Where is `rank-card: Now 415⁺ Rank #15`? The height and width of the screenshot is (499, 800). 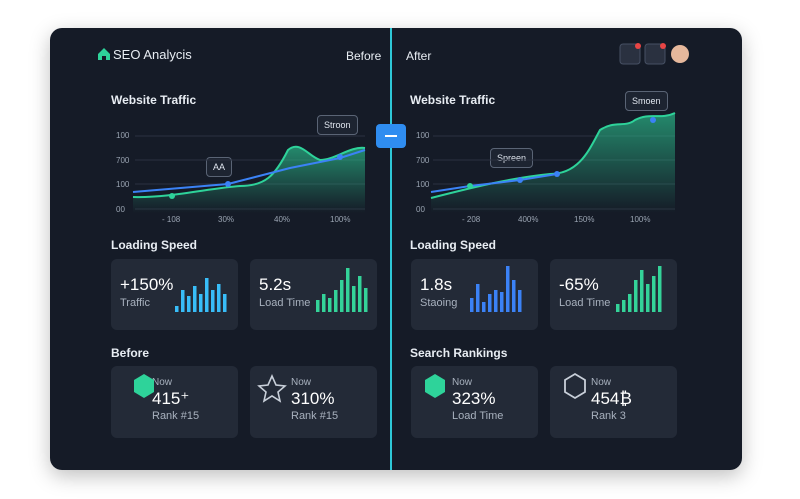 rank-card: Now 415⁺ Rank #15 is located at coordinates (174, 402).